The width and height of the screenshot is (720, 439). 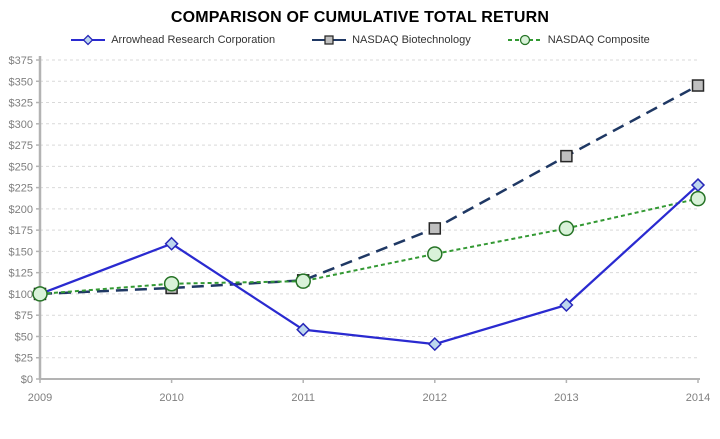 What do you see at coordinates (21, 125) in the screenshot?
I see `y-tick-label: $300` at bounding box center [21, 125].